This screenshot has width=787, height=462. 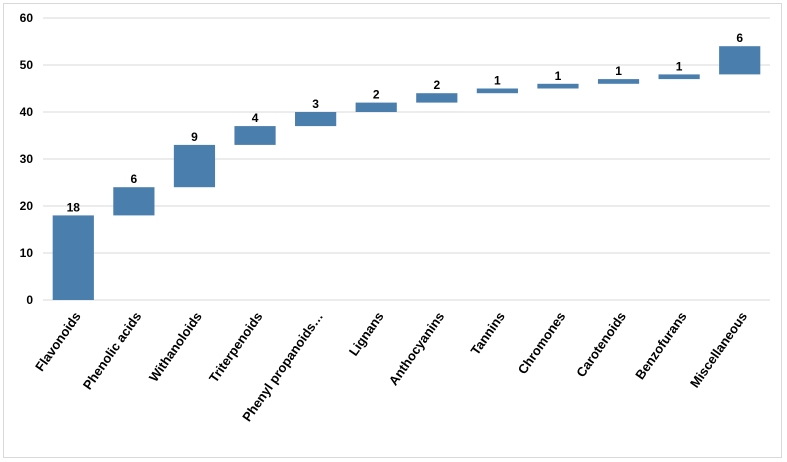 What do you see at coordinates (175, 346) in the screenshot?
I see `x-tick-label: Withanoloids` at bounding box center [175, 346].